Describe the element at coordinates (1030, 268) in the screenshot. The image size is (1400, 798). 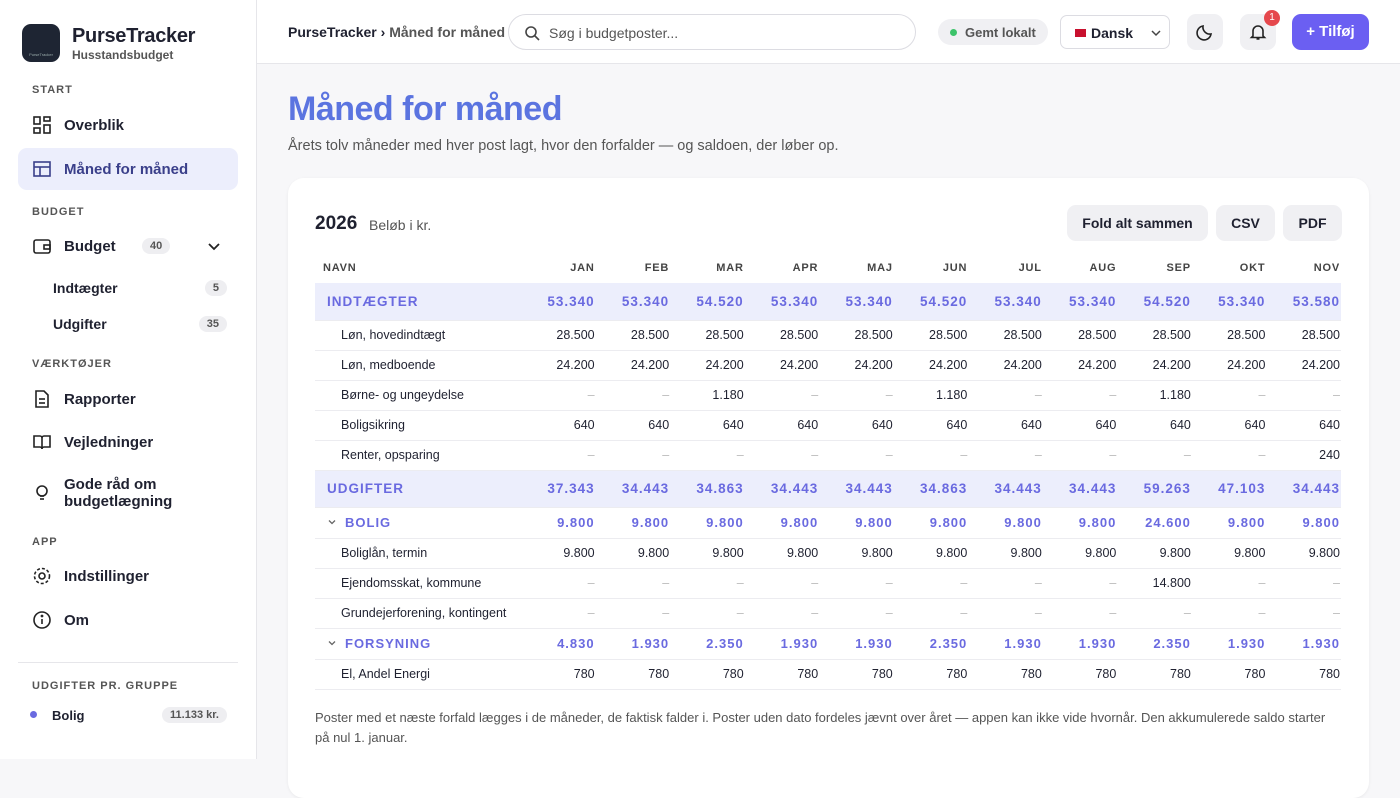
I see `column-header: JUL` at that location.